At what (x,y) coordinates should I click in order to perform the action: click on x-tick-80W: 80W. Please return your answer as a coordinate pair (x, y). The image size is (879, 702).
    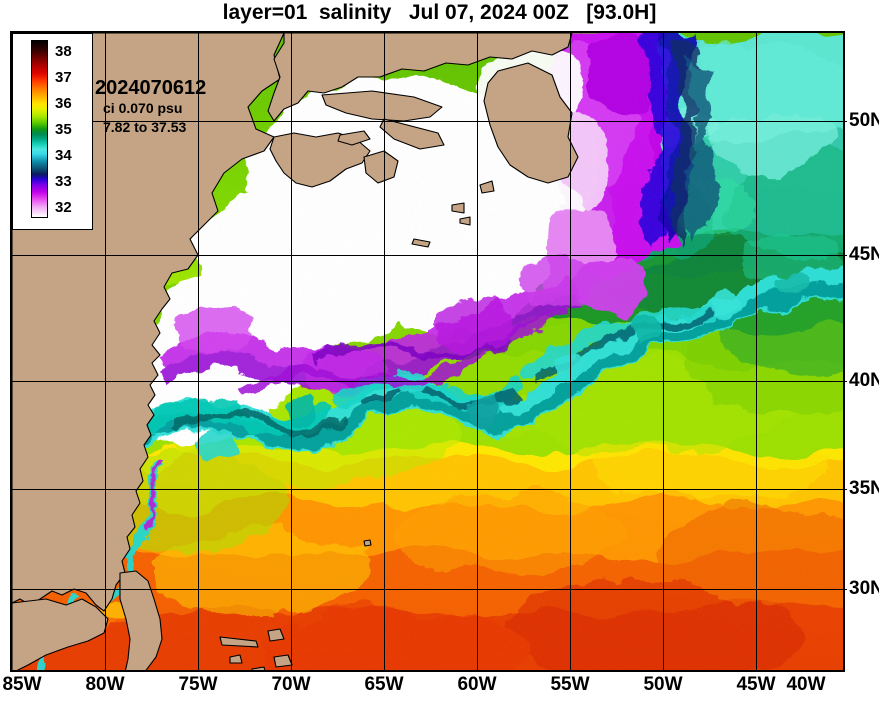
    Looking at the image, I should click on (105, 684).